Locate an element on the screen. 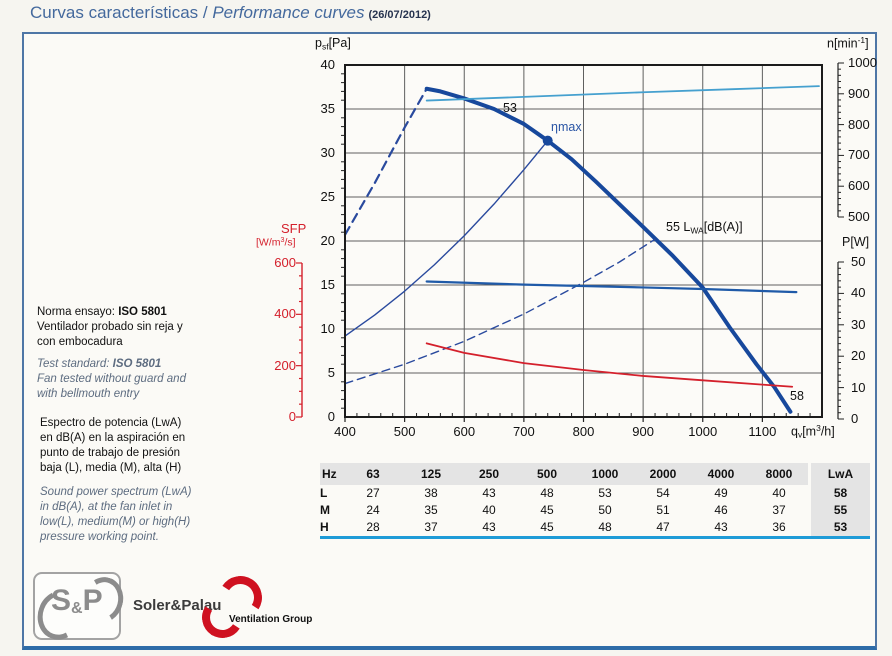 The image size is (892, 656). curve-speed is located at coordinates (622, 93).